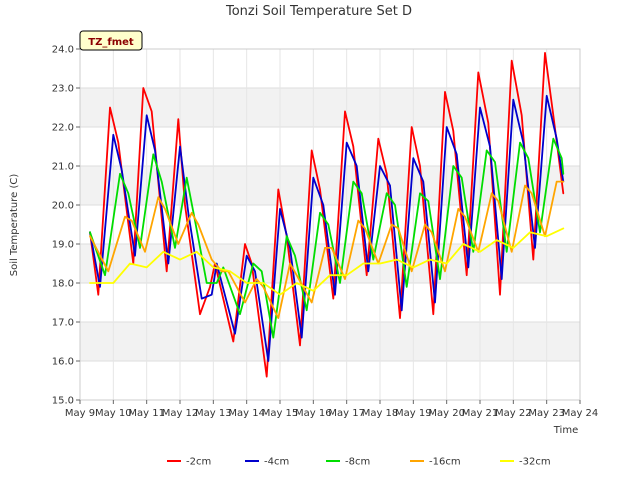 The width and height of the screenshot is (640, 480). I want to click on x-tick-label: May 23, so click(546, 413).